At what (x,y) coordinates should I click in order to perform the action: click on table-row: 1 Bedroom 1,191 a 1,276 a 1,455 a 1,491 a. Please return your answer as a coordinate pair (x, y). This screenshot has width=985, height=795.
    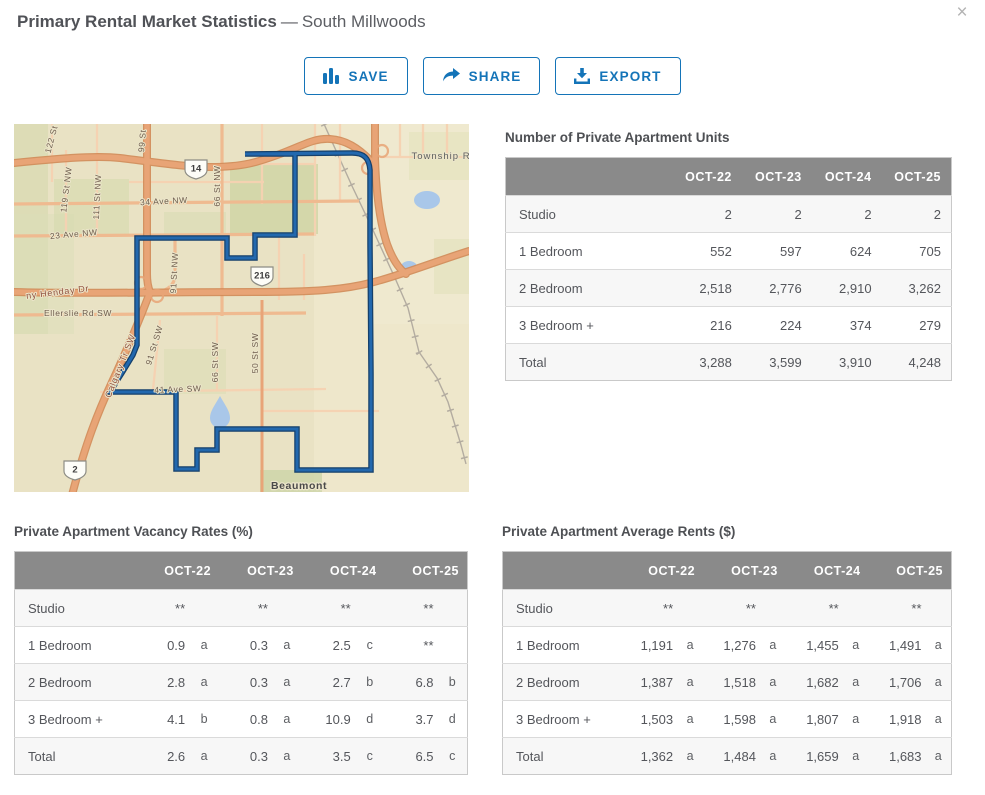
    Looking at the image, I should click on (727, 645).